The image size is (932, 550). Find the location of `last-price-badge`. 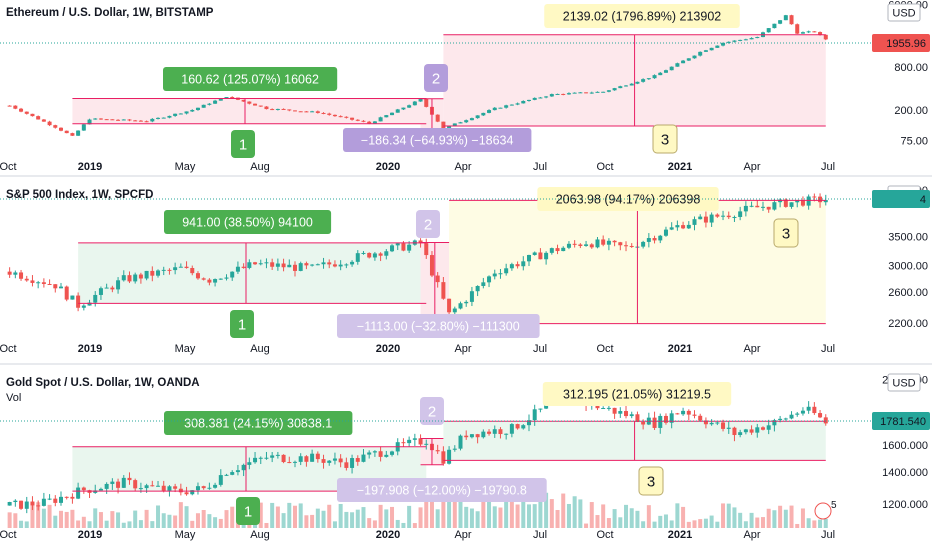

last-price-badge is located at coordinates (901, 199).